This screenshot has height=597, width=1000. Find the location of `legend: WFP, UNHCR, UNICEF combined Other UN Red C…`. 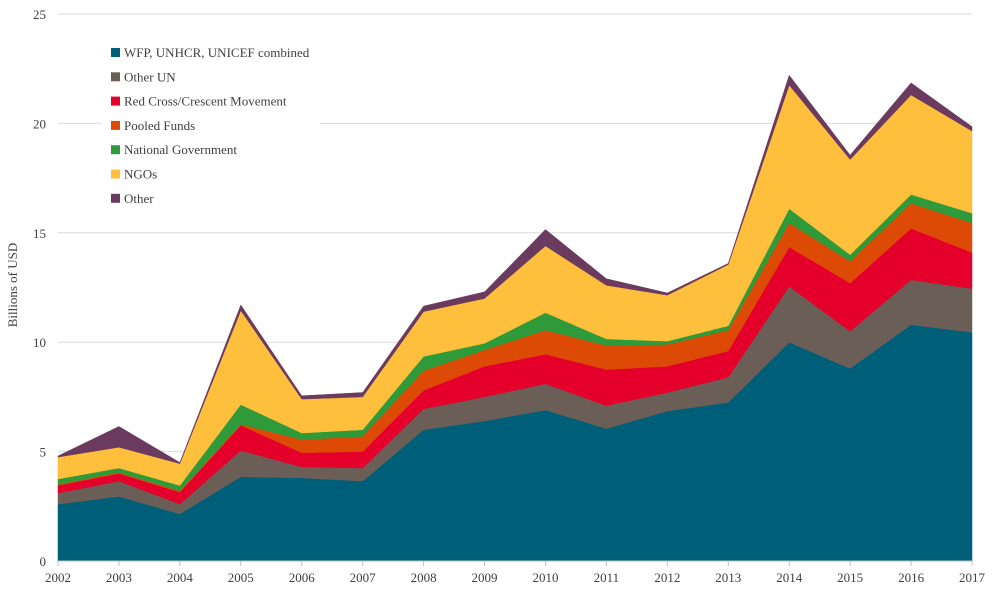

legend: WFP, UNHCR, UNICEF combined Other UN Red C… is located at coordinates (210, 125).